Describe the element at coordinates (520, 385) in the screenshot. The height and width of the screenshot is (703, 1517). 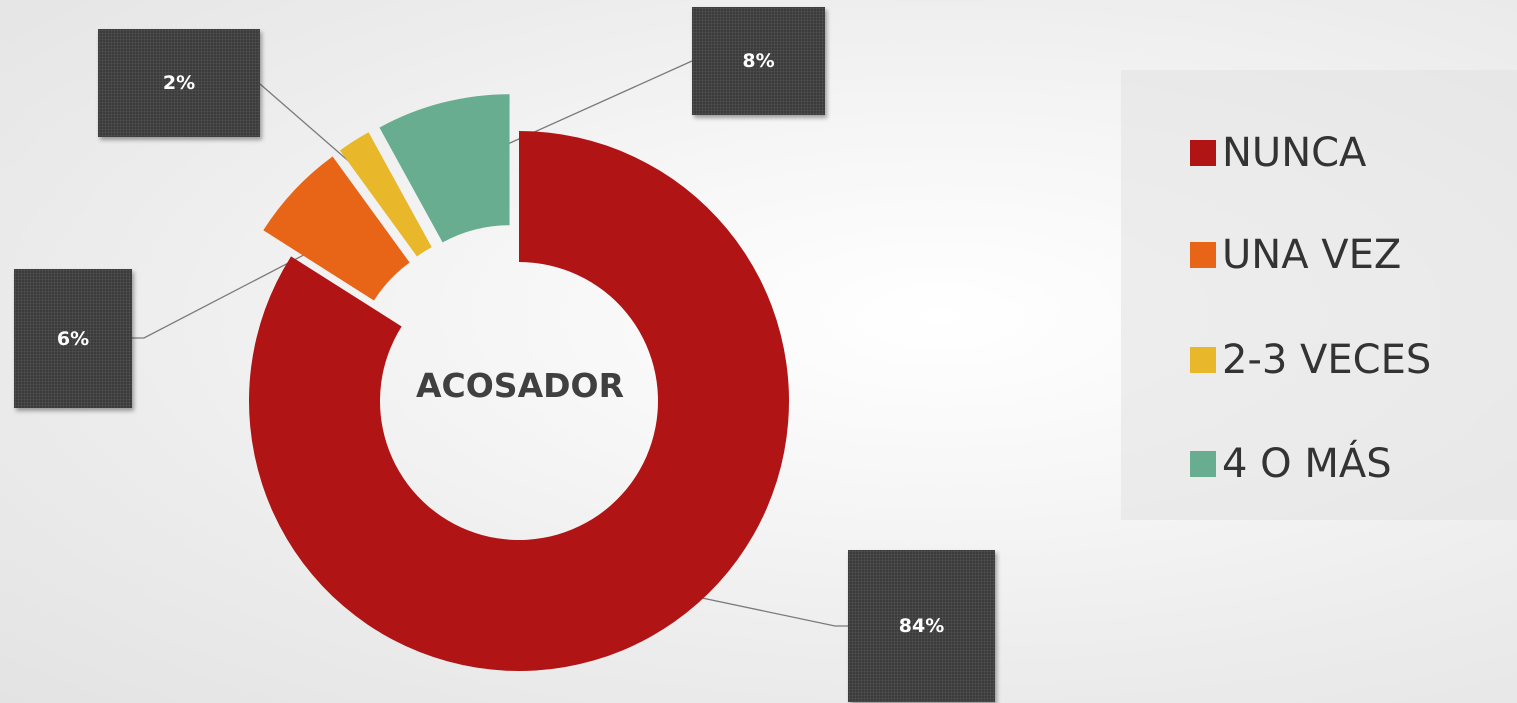
I see `chart-title: ACOSADOR` at that location.